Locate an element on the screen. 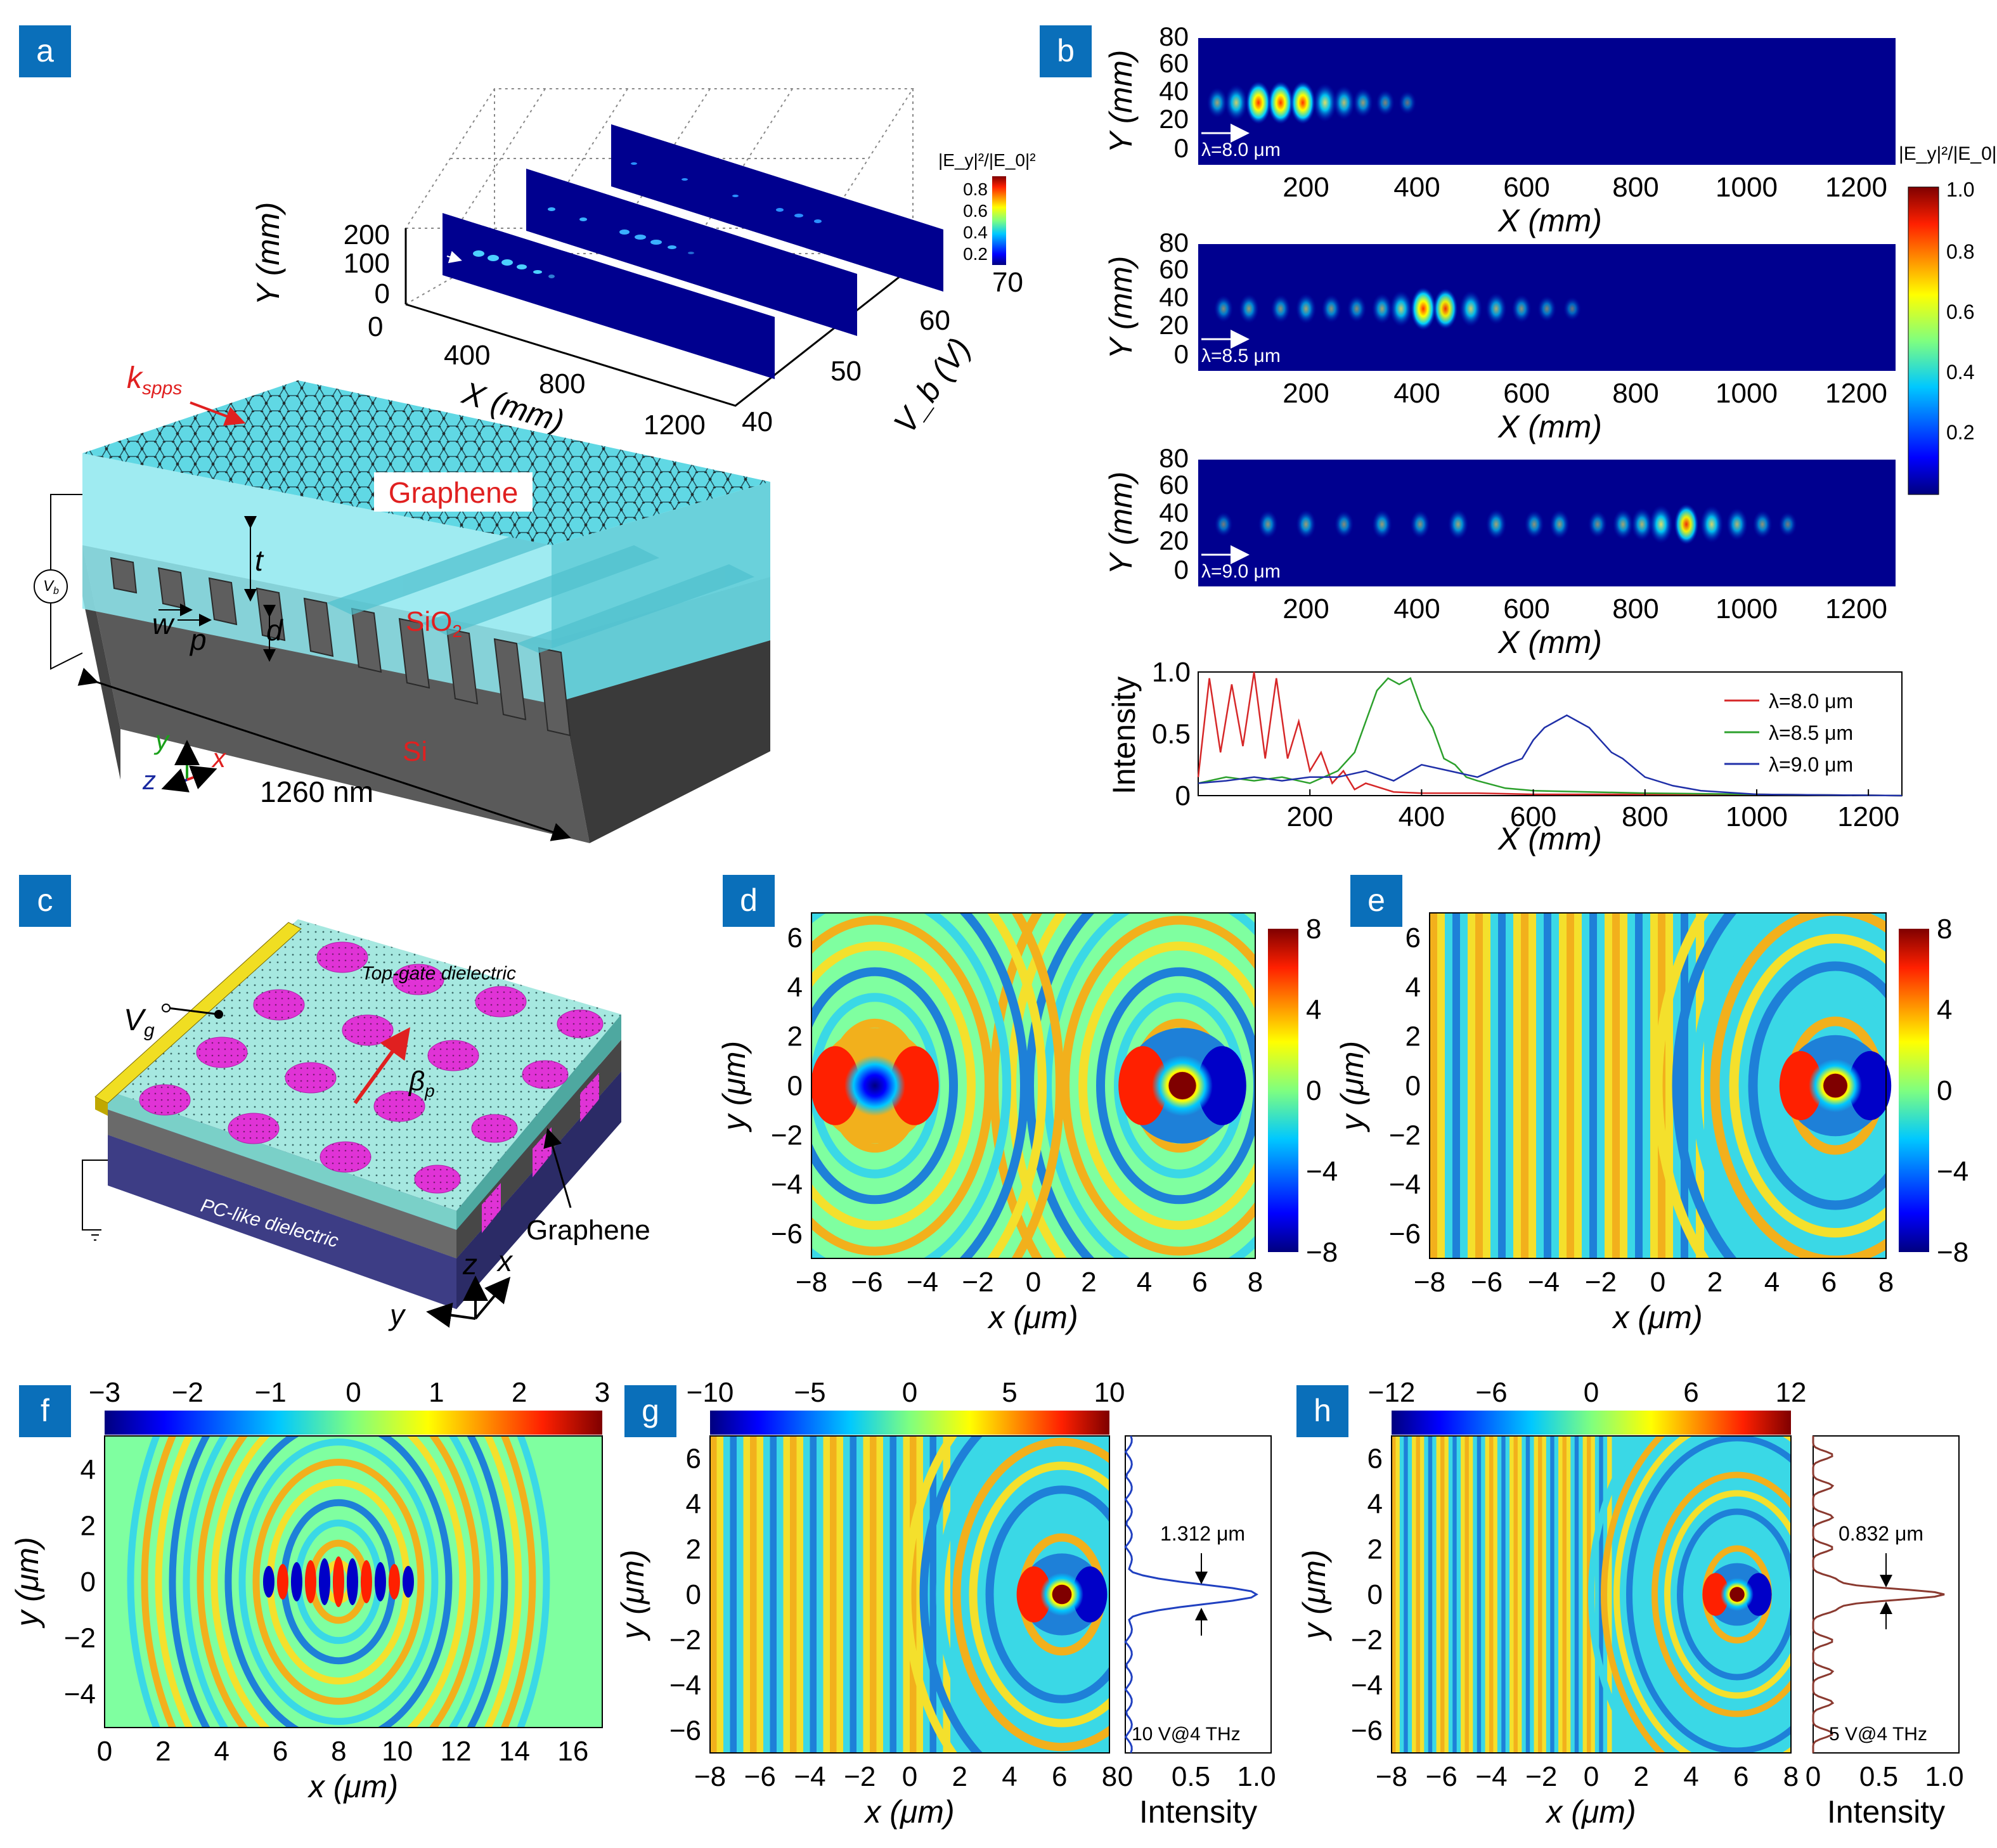 The width and height of the screenshot is (1997, 1848). b-xtick: 800 is located at coordinates (1635, 393).